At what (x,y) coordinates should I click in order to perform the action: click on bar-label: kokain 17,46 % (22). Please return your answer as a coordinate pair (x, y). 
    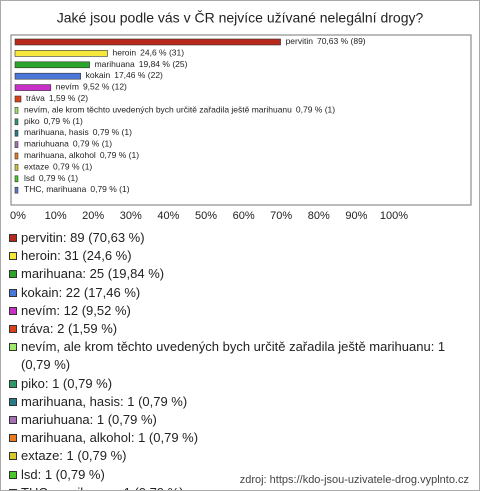
    Looking at the image, I should click on (124, 75).